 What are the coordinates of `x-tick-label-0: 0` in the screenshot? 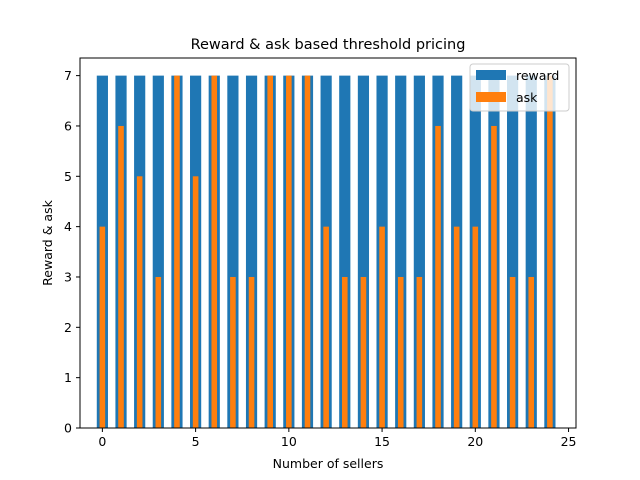 It's located at (102, 441).